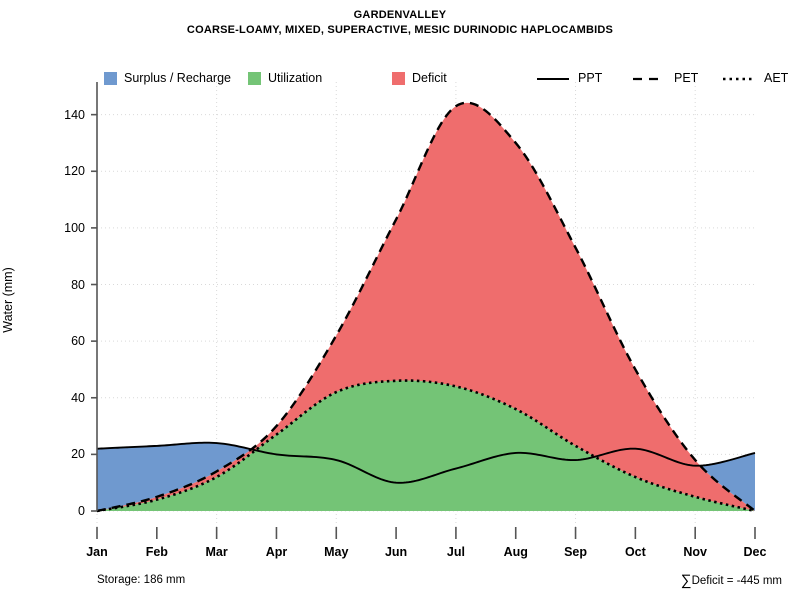  Describe the element at coordinates (78, 284) in the screenshot. I see `y-tick-80: 80` at that location.